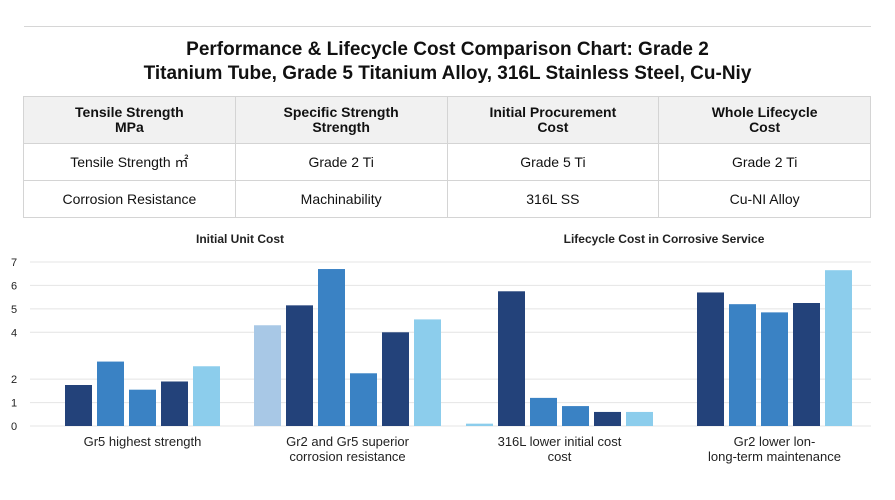 Image resolution: width=895 pixels, height=500 pixels. I want to click on table-header-cell: Specific Strength Strength, so click(341, 120).